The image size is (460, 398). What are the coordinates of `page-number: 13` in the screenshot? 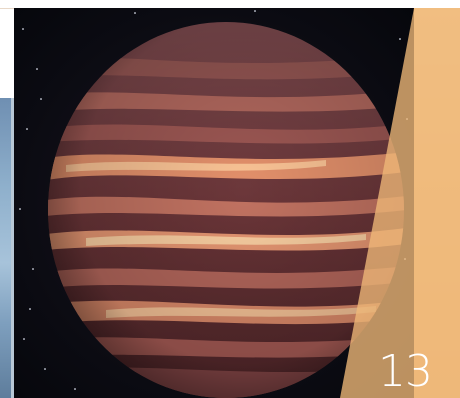 It's located at (405, 371).